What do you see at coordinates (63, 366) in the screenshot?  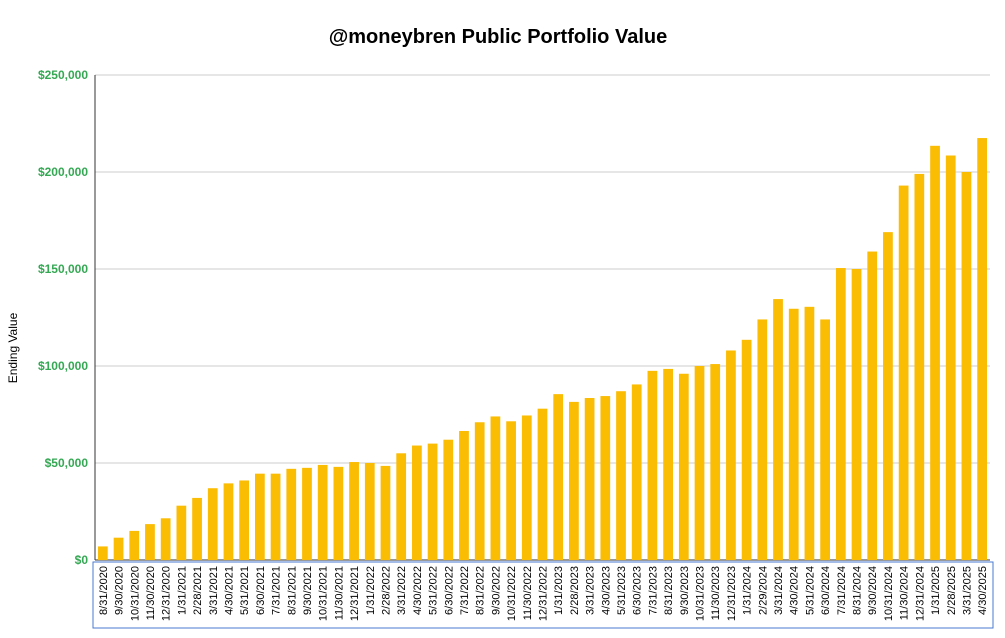 I see `y-tick-label: $100,000` at bounding box center [63, 366].